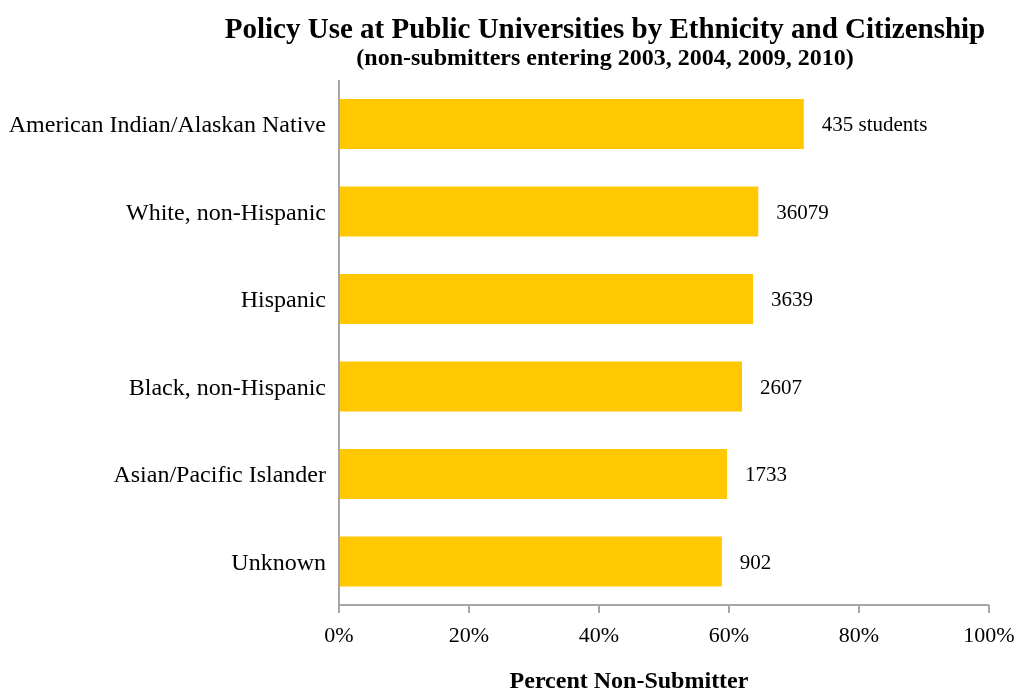  What do you see at coordinates (766, 474) in the screenshot?
I see `annotation: 1733` at bounding box center [766, 474].